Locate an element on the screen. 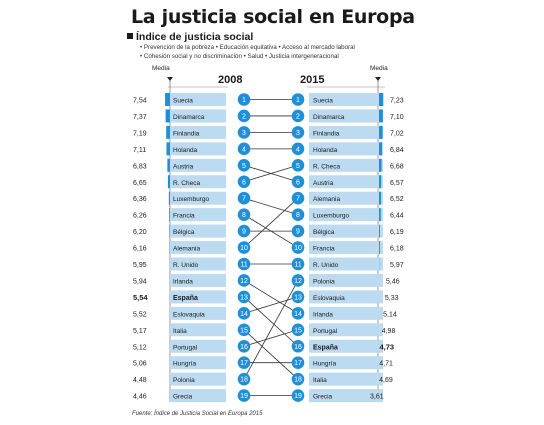 The image size is (544, 425). country-label-2008: Dinamarca is located at coordinates (189, 117).